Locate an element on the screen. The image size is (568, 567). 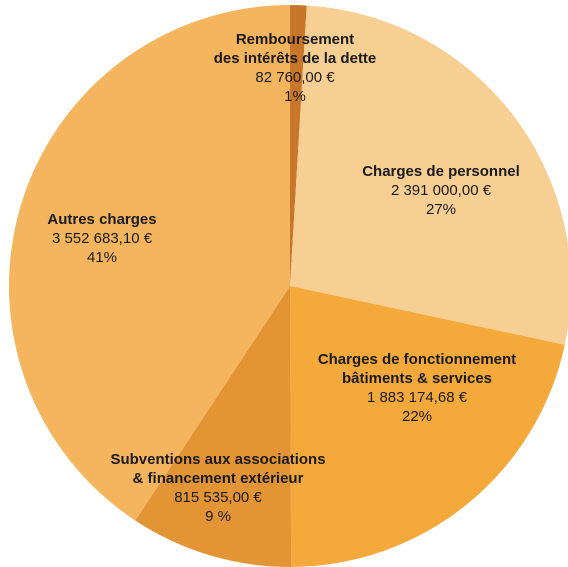
percent-label: 9 % is located at coordinates (218, 516).